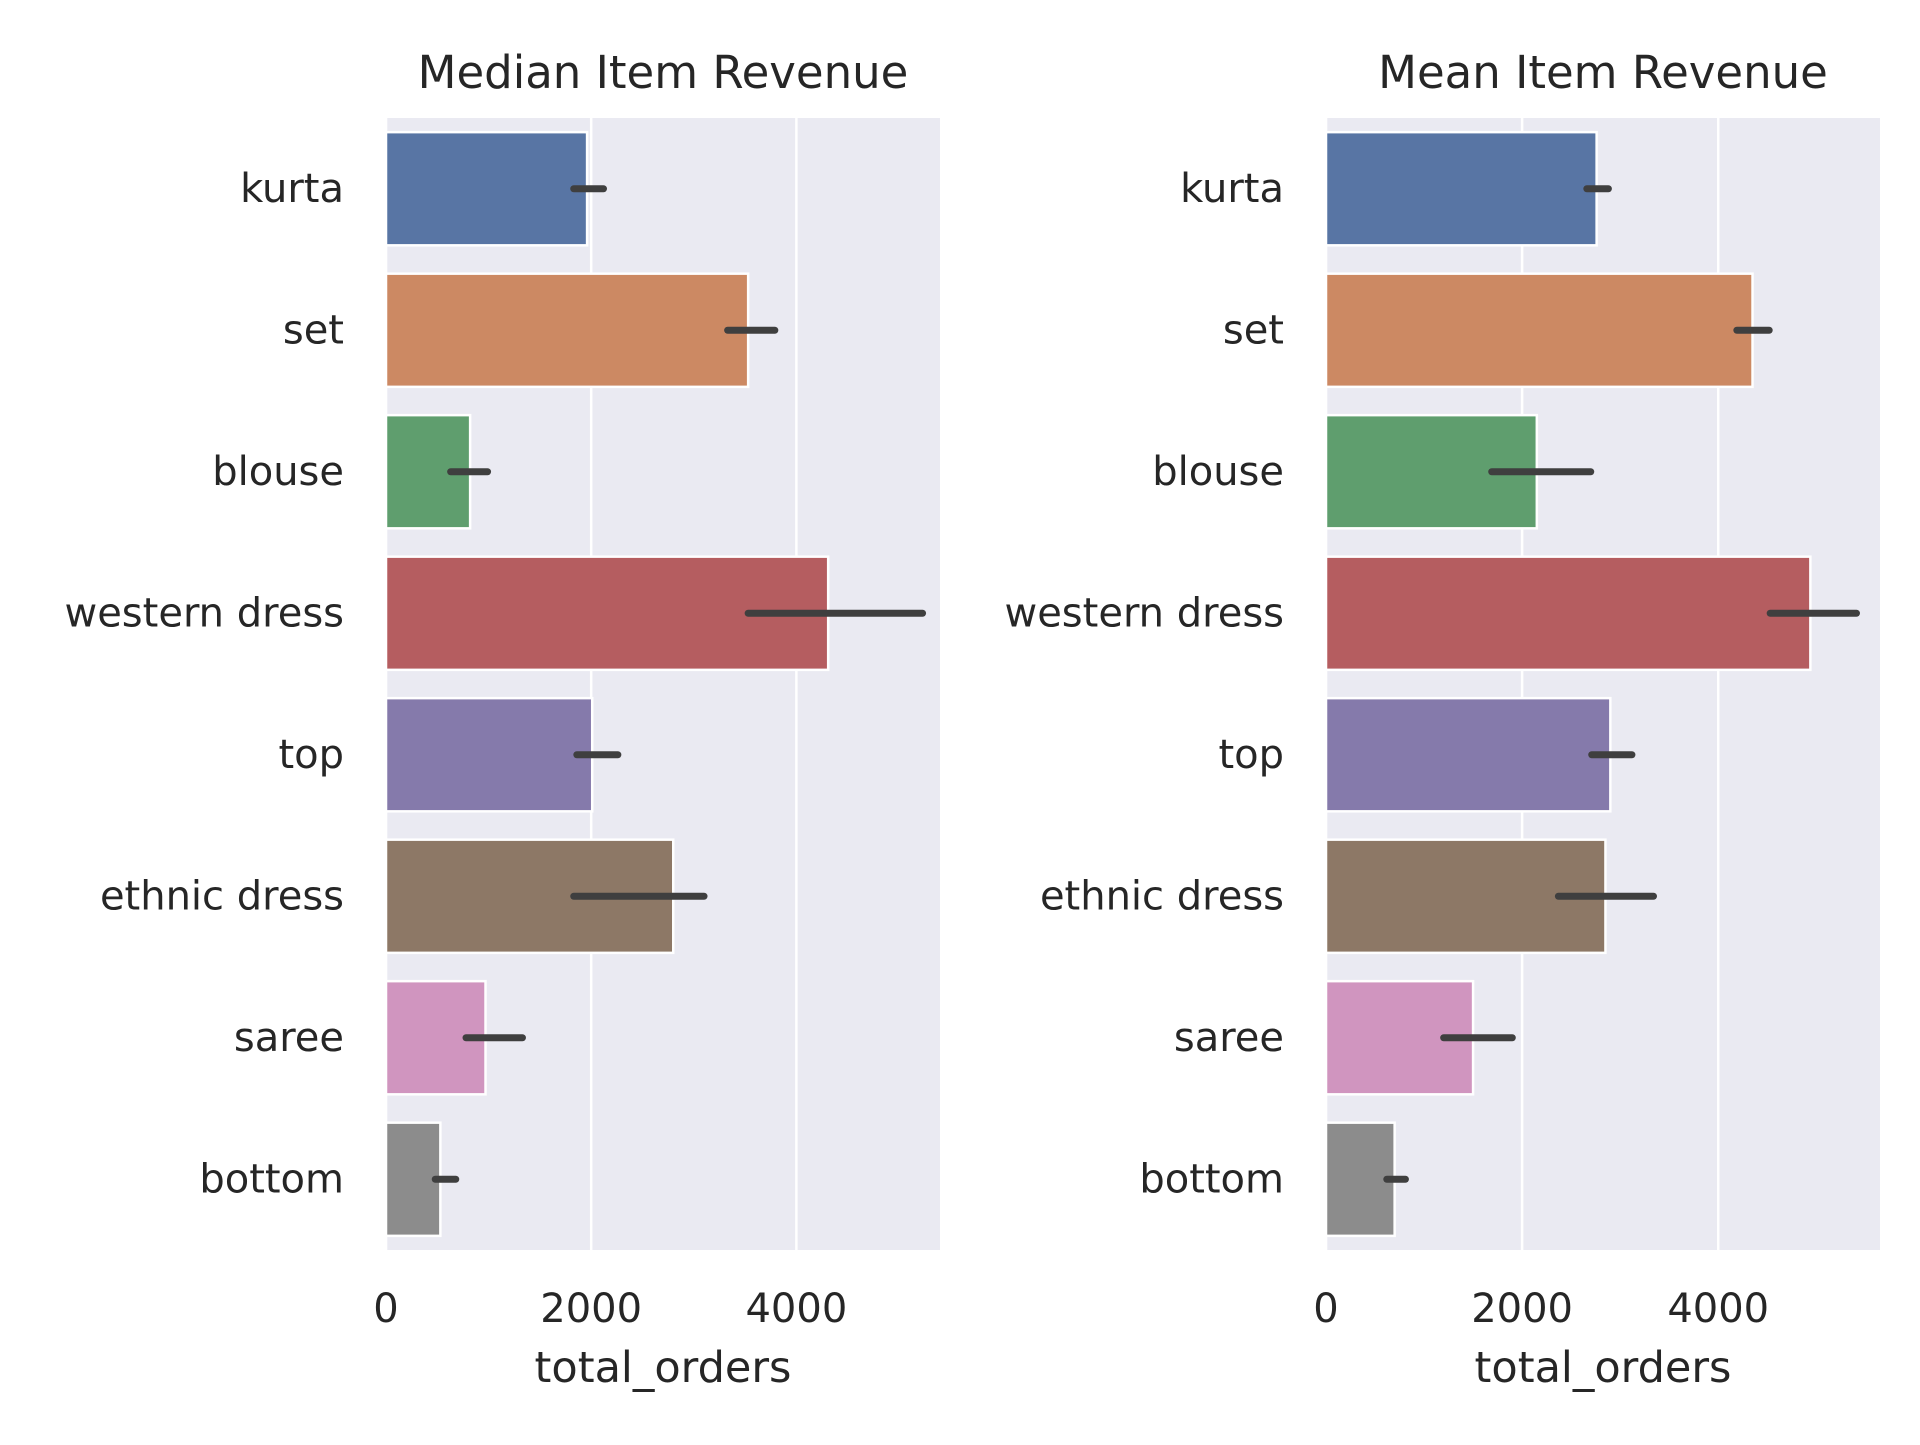 The width and height of the screenshot is (1920, 1445). Describe the element at coordinates (1603, 72) in the screenshot. I see `chart-title: Mean Item Revenue` at that location.